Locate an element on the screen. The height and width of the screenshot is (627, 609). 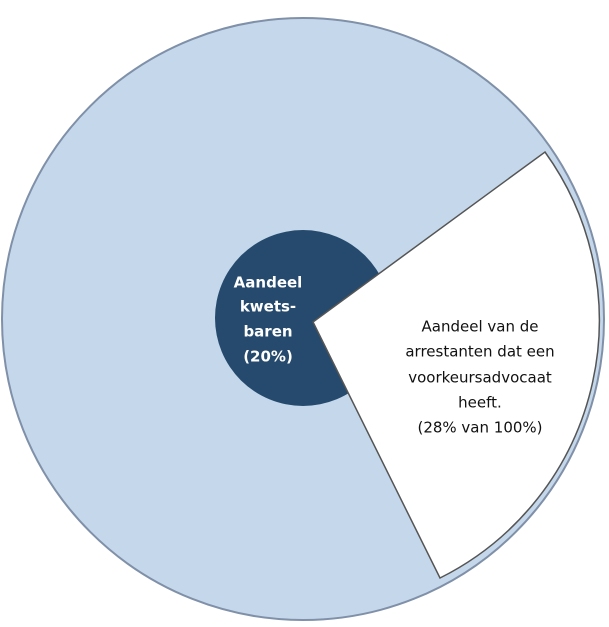
inner-label: (20%) is located at coordinates (268, 357).